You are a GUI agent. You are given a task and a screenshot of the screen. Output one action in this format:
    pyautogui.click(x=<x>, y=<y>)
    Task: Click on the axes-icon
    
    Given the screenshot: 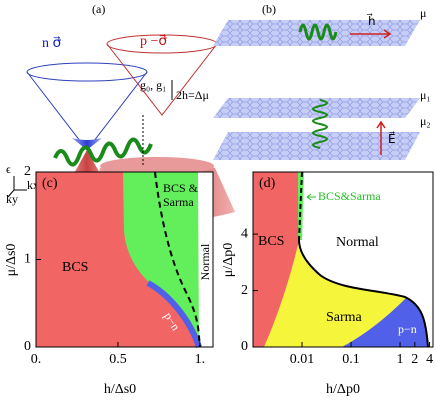 What is the action you would take?
    pyautogui.click(x=17, y=187)
    